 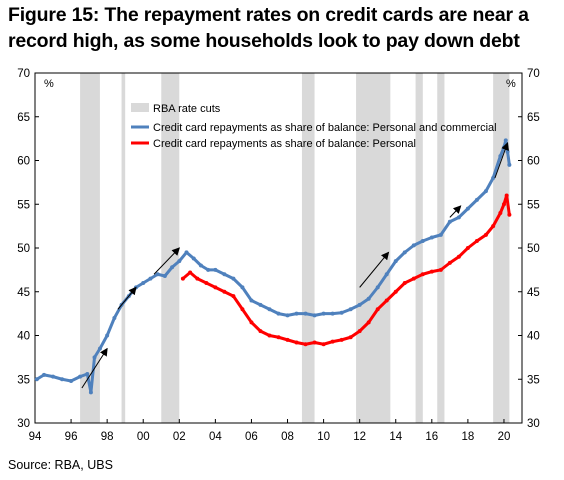 What do you see at coordinates (23, 118) in the screenshot?
I see `y-tick-label-left: 65` at bounding box center [23, 118].